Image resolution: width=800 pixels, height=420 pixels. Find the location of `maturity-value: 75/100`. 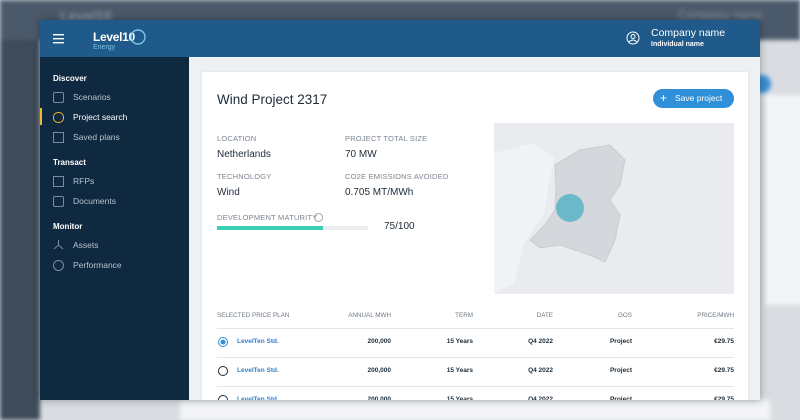

maturity-value: 75/100 is located at coordinates (399, 226).